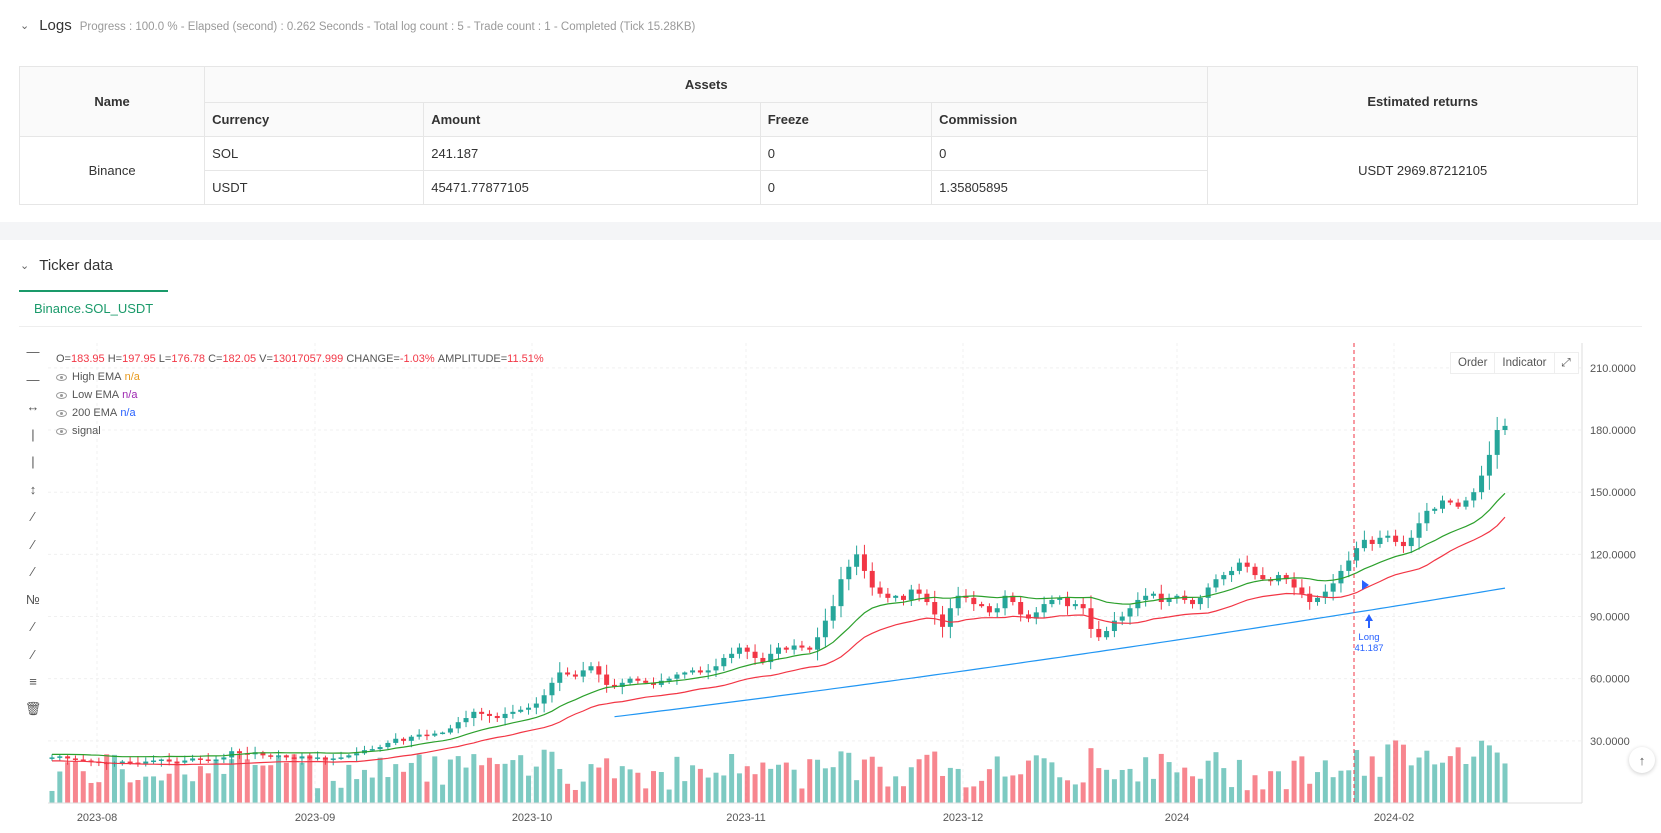 This screenshot has height=833, width=1661. What do you see at coordinates (33, 352) in the screenshot?
I see `horizontal-line-icon: —` at bounding box center [33, 352].